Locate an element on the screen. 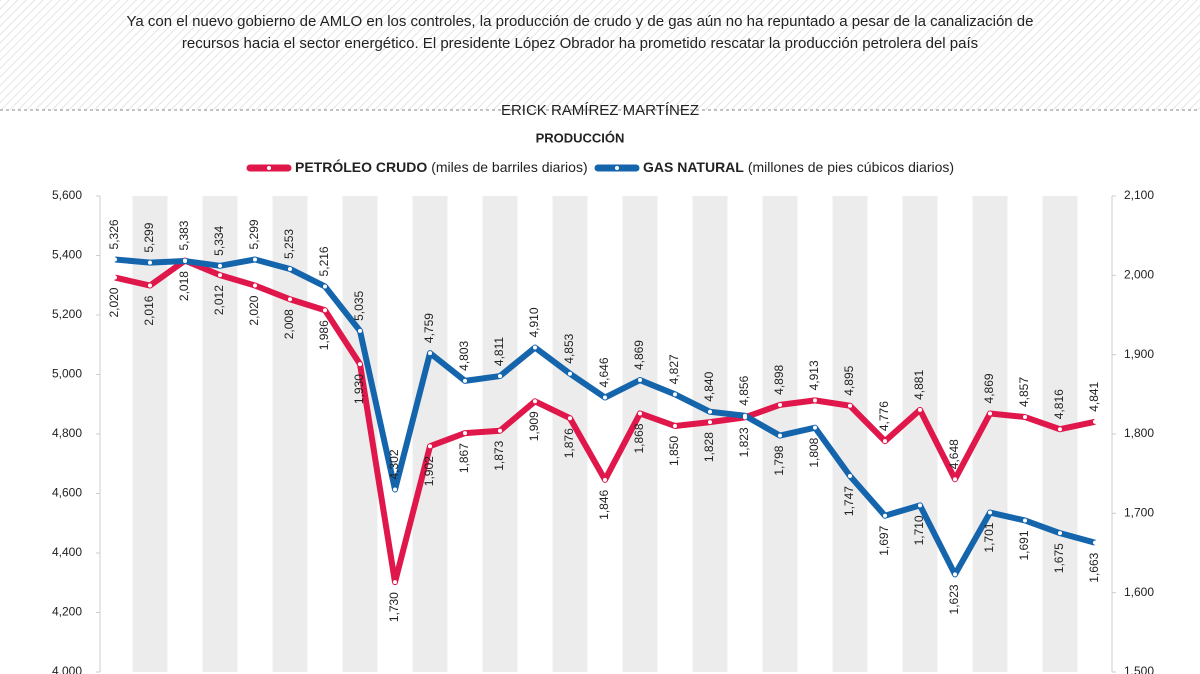 This screenshot has width=1200, height=674. value-label: 5,383 is located at coordinates (184, 235).